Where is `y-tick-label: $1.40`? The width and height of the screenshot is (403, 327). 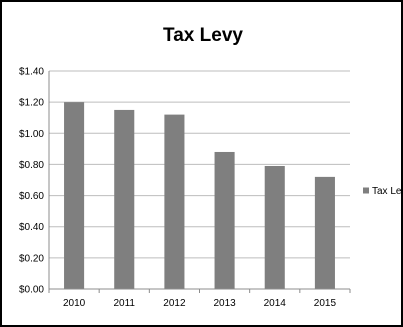
y-tick-label: $1.40 is located at coordinates (31, 72).